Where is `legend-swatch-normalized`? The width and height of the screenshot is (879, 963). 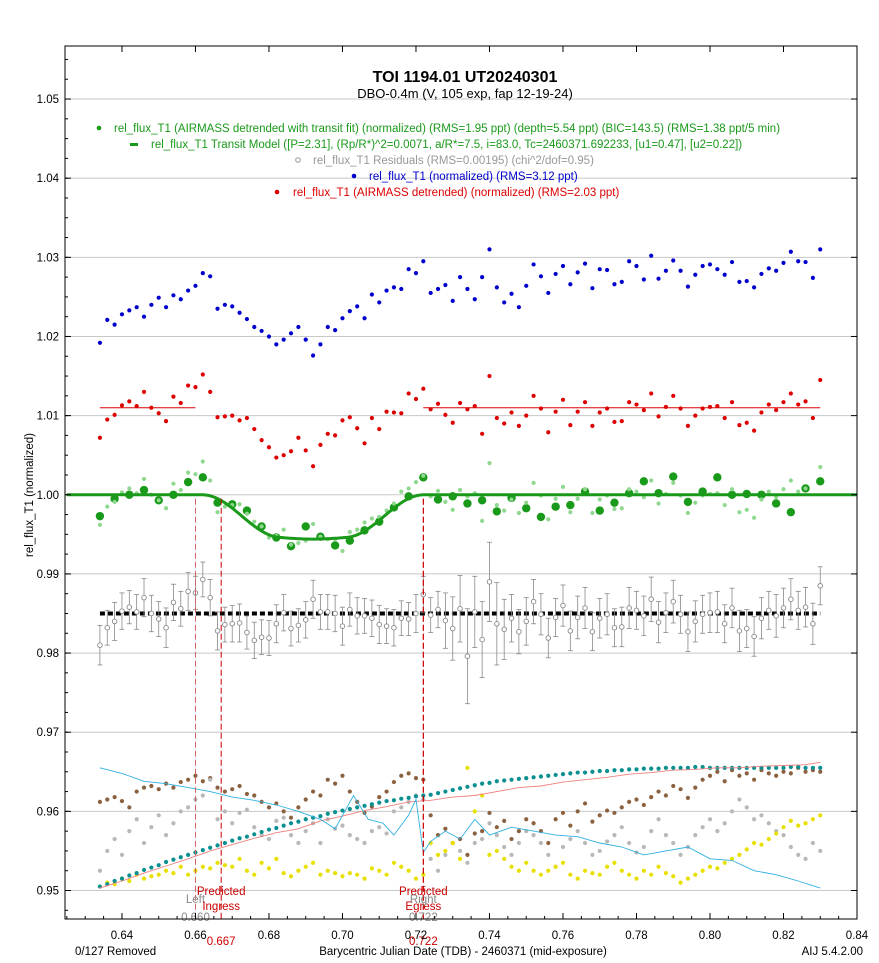
legend-swatch-normalized is located at coordinates (354, 176).